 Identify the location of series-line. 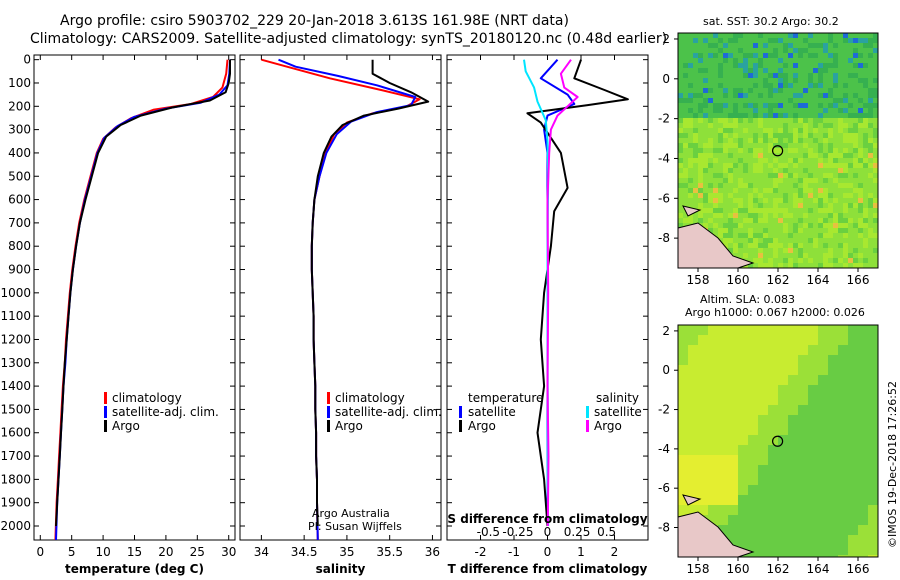
(370, 293).